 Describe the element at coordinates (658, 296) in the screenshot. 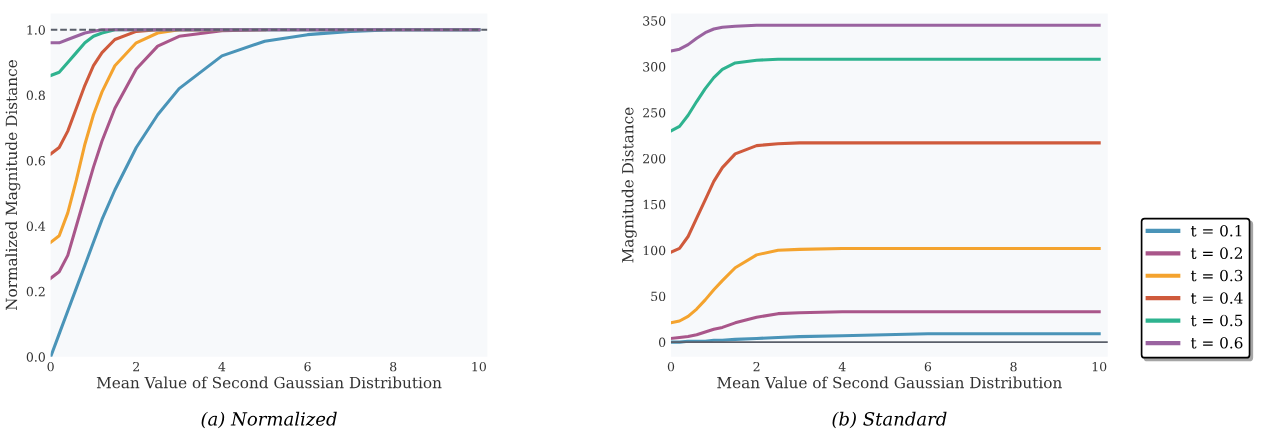

I see `y-tick-label: 50` at that location.